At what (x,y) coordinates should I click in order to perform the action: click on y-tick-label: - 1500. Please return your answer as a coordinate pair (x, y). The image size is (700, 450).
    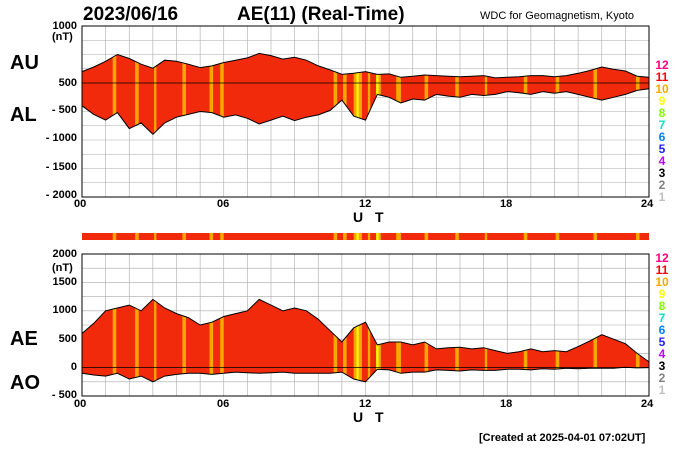
    Looking at the image, I should click on (61, 167).